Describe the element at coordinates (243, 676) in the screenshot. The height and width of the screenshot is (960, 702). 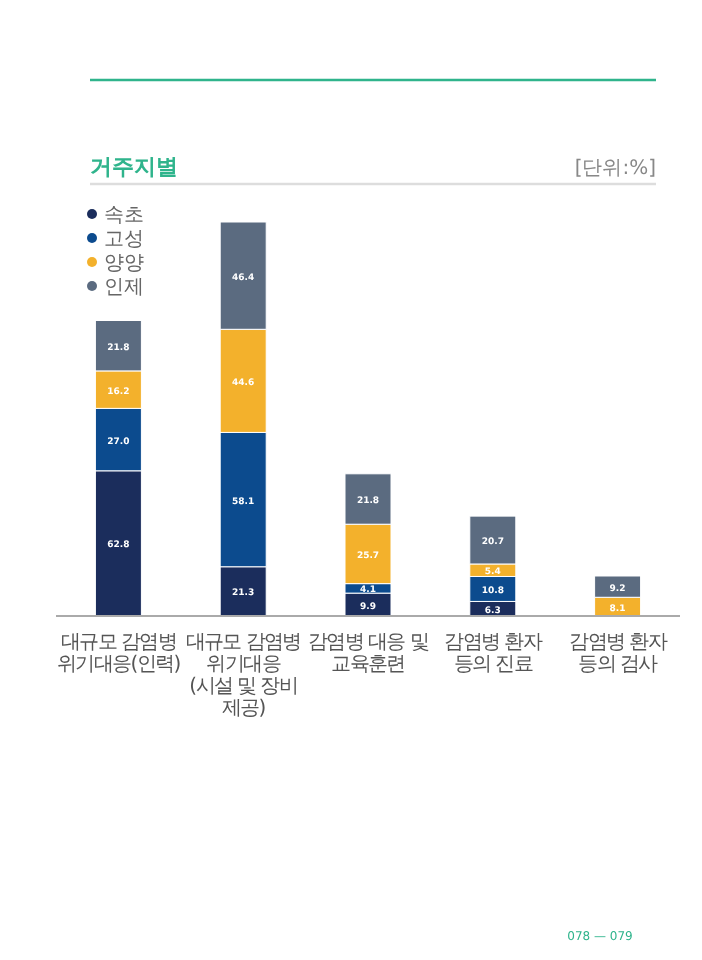
I see `x-tick-label: 대규모 감염병 위기대응 (시설 및 장비 제공)` at that location.